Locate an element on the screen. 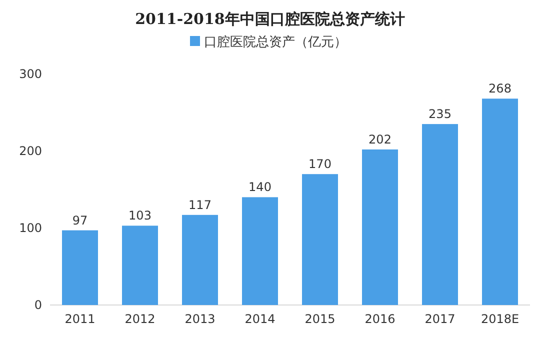 The height and width of the screenshot is (350, 540). x-tick-label: 2015 is located at coordinates (320, 319).